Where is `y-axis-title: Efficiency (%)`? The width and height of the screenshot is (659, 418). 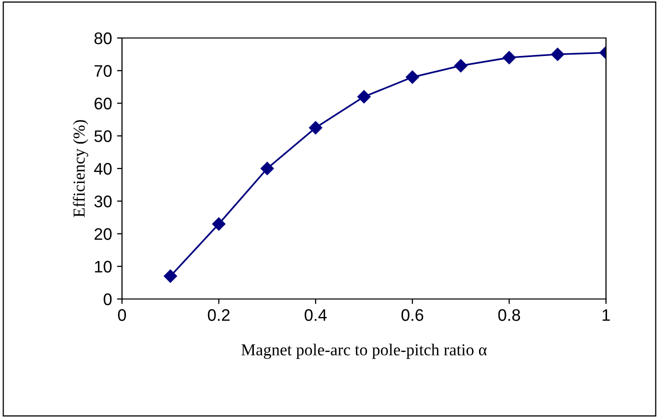 y-axis-title: Efficiency (%) is located at coordinates (80, 169).